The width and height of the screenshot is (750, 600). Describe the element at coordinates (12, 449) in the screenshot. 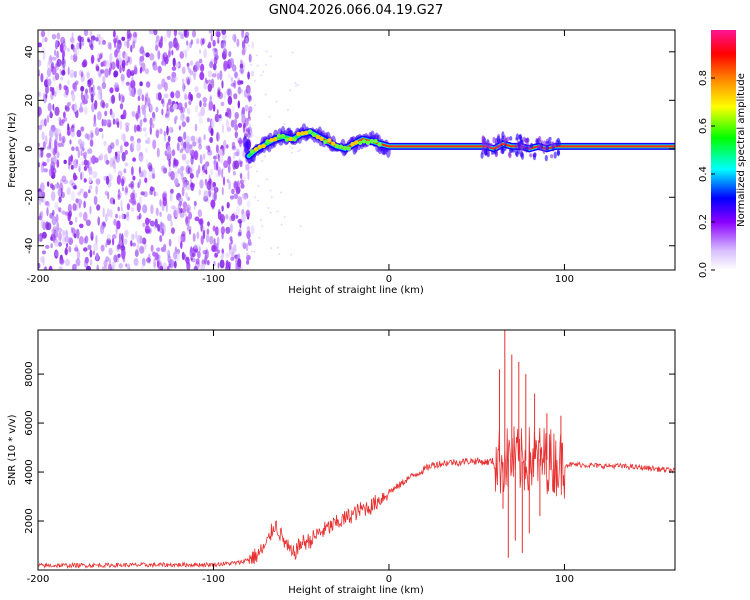

I see `snr-ylabel: SNR (10 * v/v)` at that location.